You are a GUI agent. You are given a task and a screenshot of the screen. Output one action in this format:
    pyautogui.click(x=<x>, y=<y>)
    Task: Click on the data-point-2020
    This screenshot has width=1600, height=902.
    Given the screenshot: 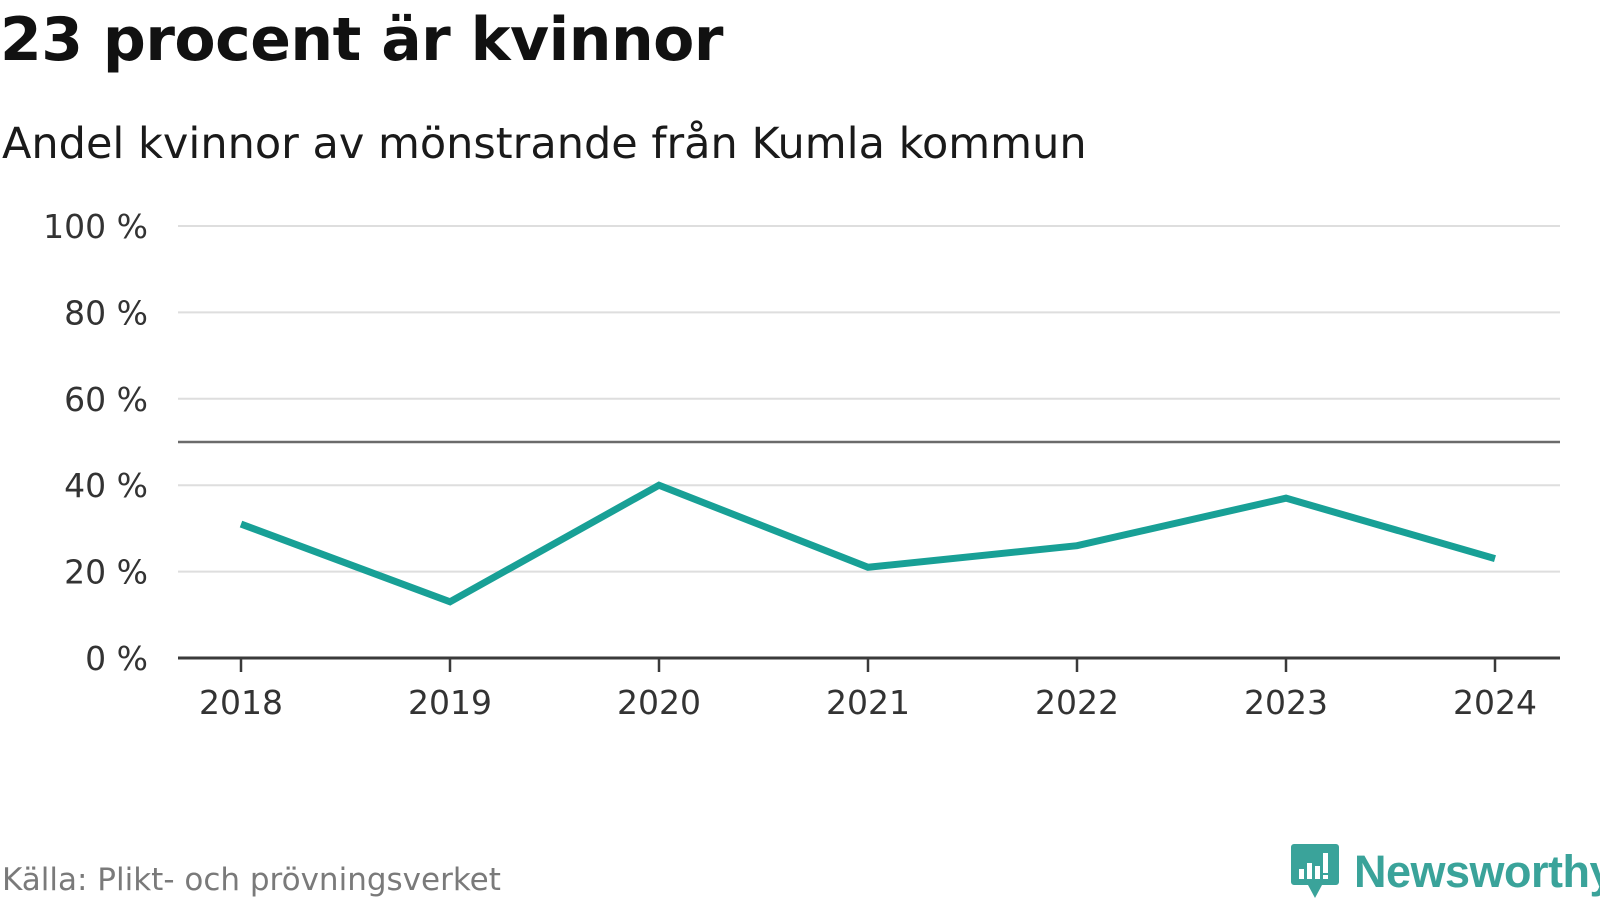 What is the action you would take?
    pyautogui.click(x=659, y=485)
    